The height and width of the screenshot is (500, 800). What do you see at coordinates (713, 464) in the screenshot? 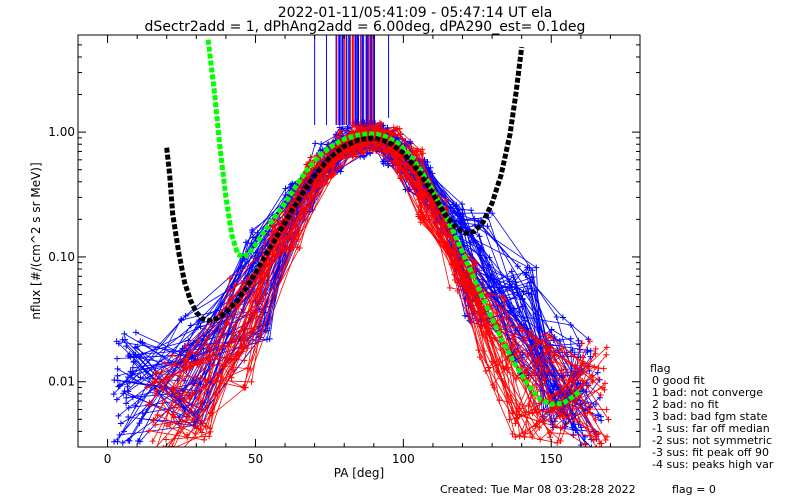
I see `legend-entry-7: -4 sus: peaks high var` at bounding box center [713, 464].